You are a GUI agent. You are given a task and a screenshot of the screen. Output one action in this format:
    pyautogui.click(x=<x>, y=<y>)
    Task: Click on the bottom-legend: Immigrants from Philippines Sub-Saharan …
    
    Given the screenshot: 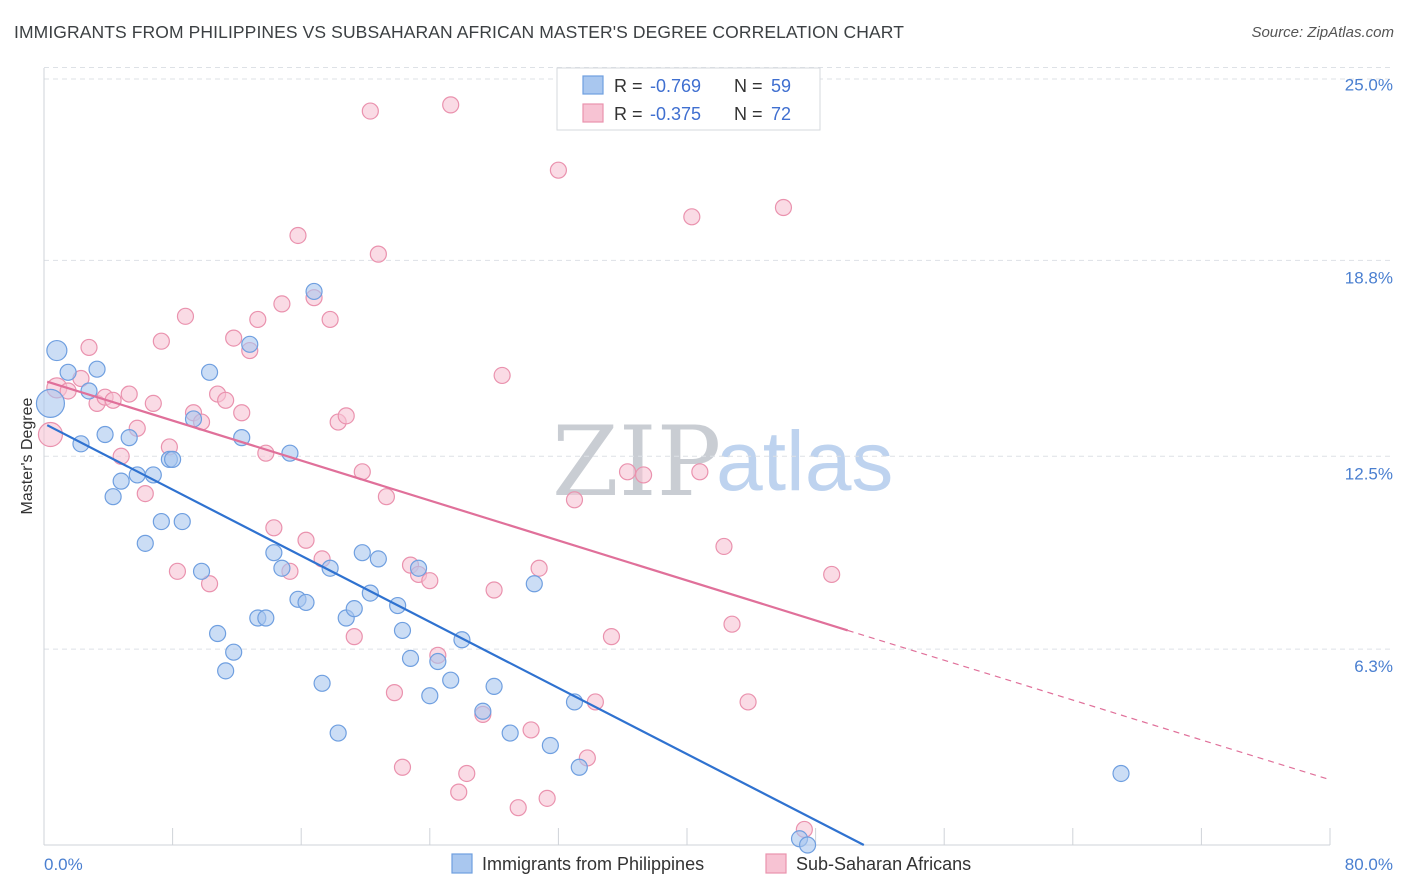 What is the action you would take?
    pyautogui.click(x=711, y=863)
    